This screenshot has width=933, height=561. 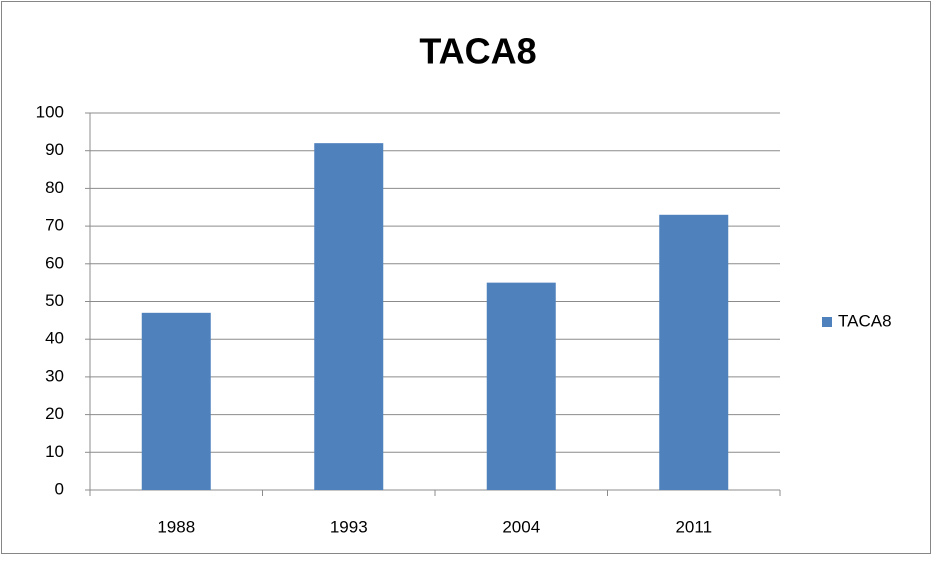 I want to click on y-tick-label: 80, so click(x=54, y=187).